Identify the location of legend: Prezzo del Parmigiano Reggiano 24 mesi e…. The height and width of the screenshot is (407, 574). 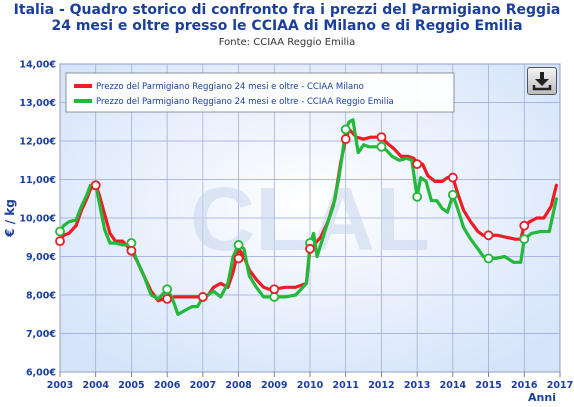
(260, 92).